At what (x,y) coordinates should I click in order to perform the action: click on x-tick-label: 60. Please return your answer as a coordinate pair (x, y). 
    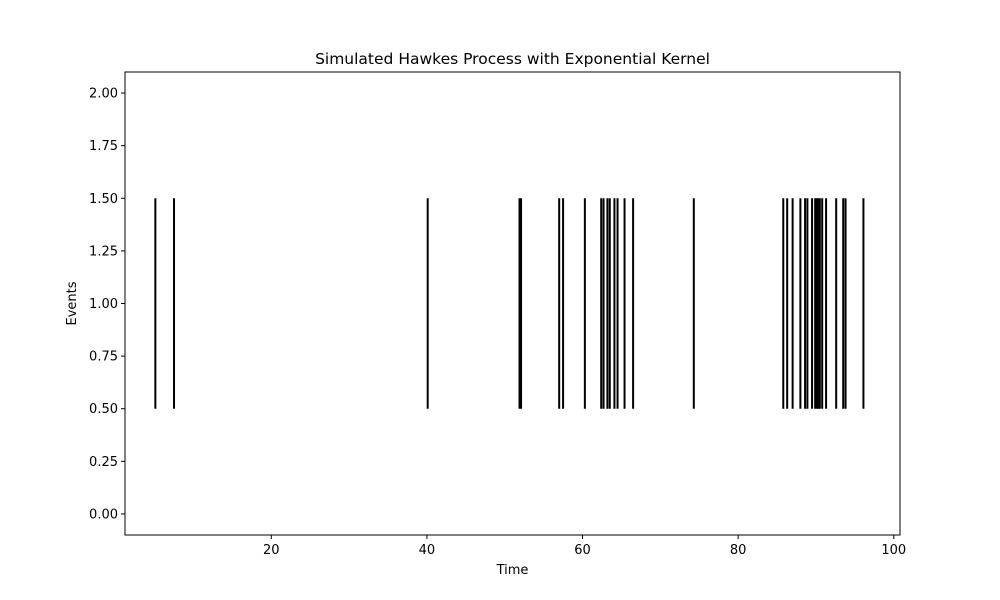
    Looking at the image, I should click on (582, 550).